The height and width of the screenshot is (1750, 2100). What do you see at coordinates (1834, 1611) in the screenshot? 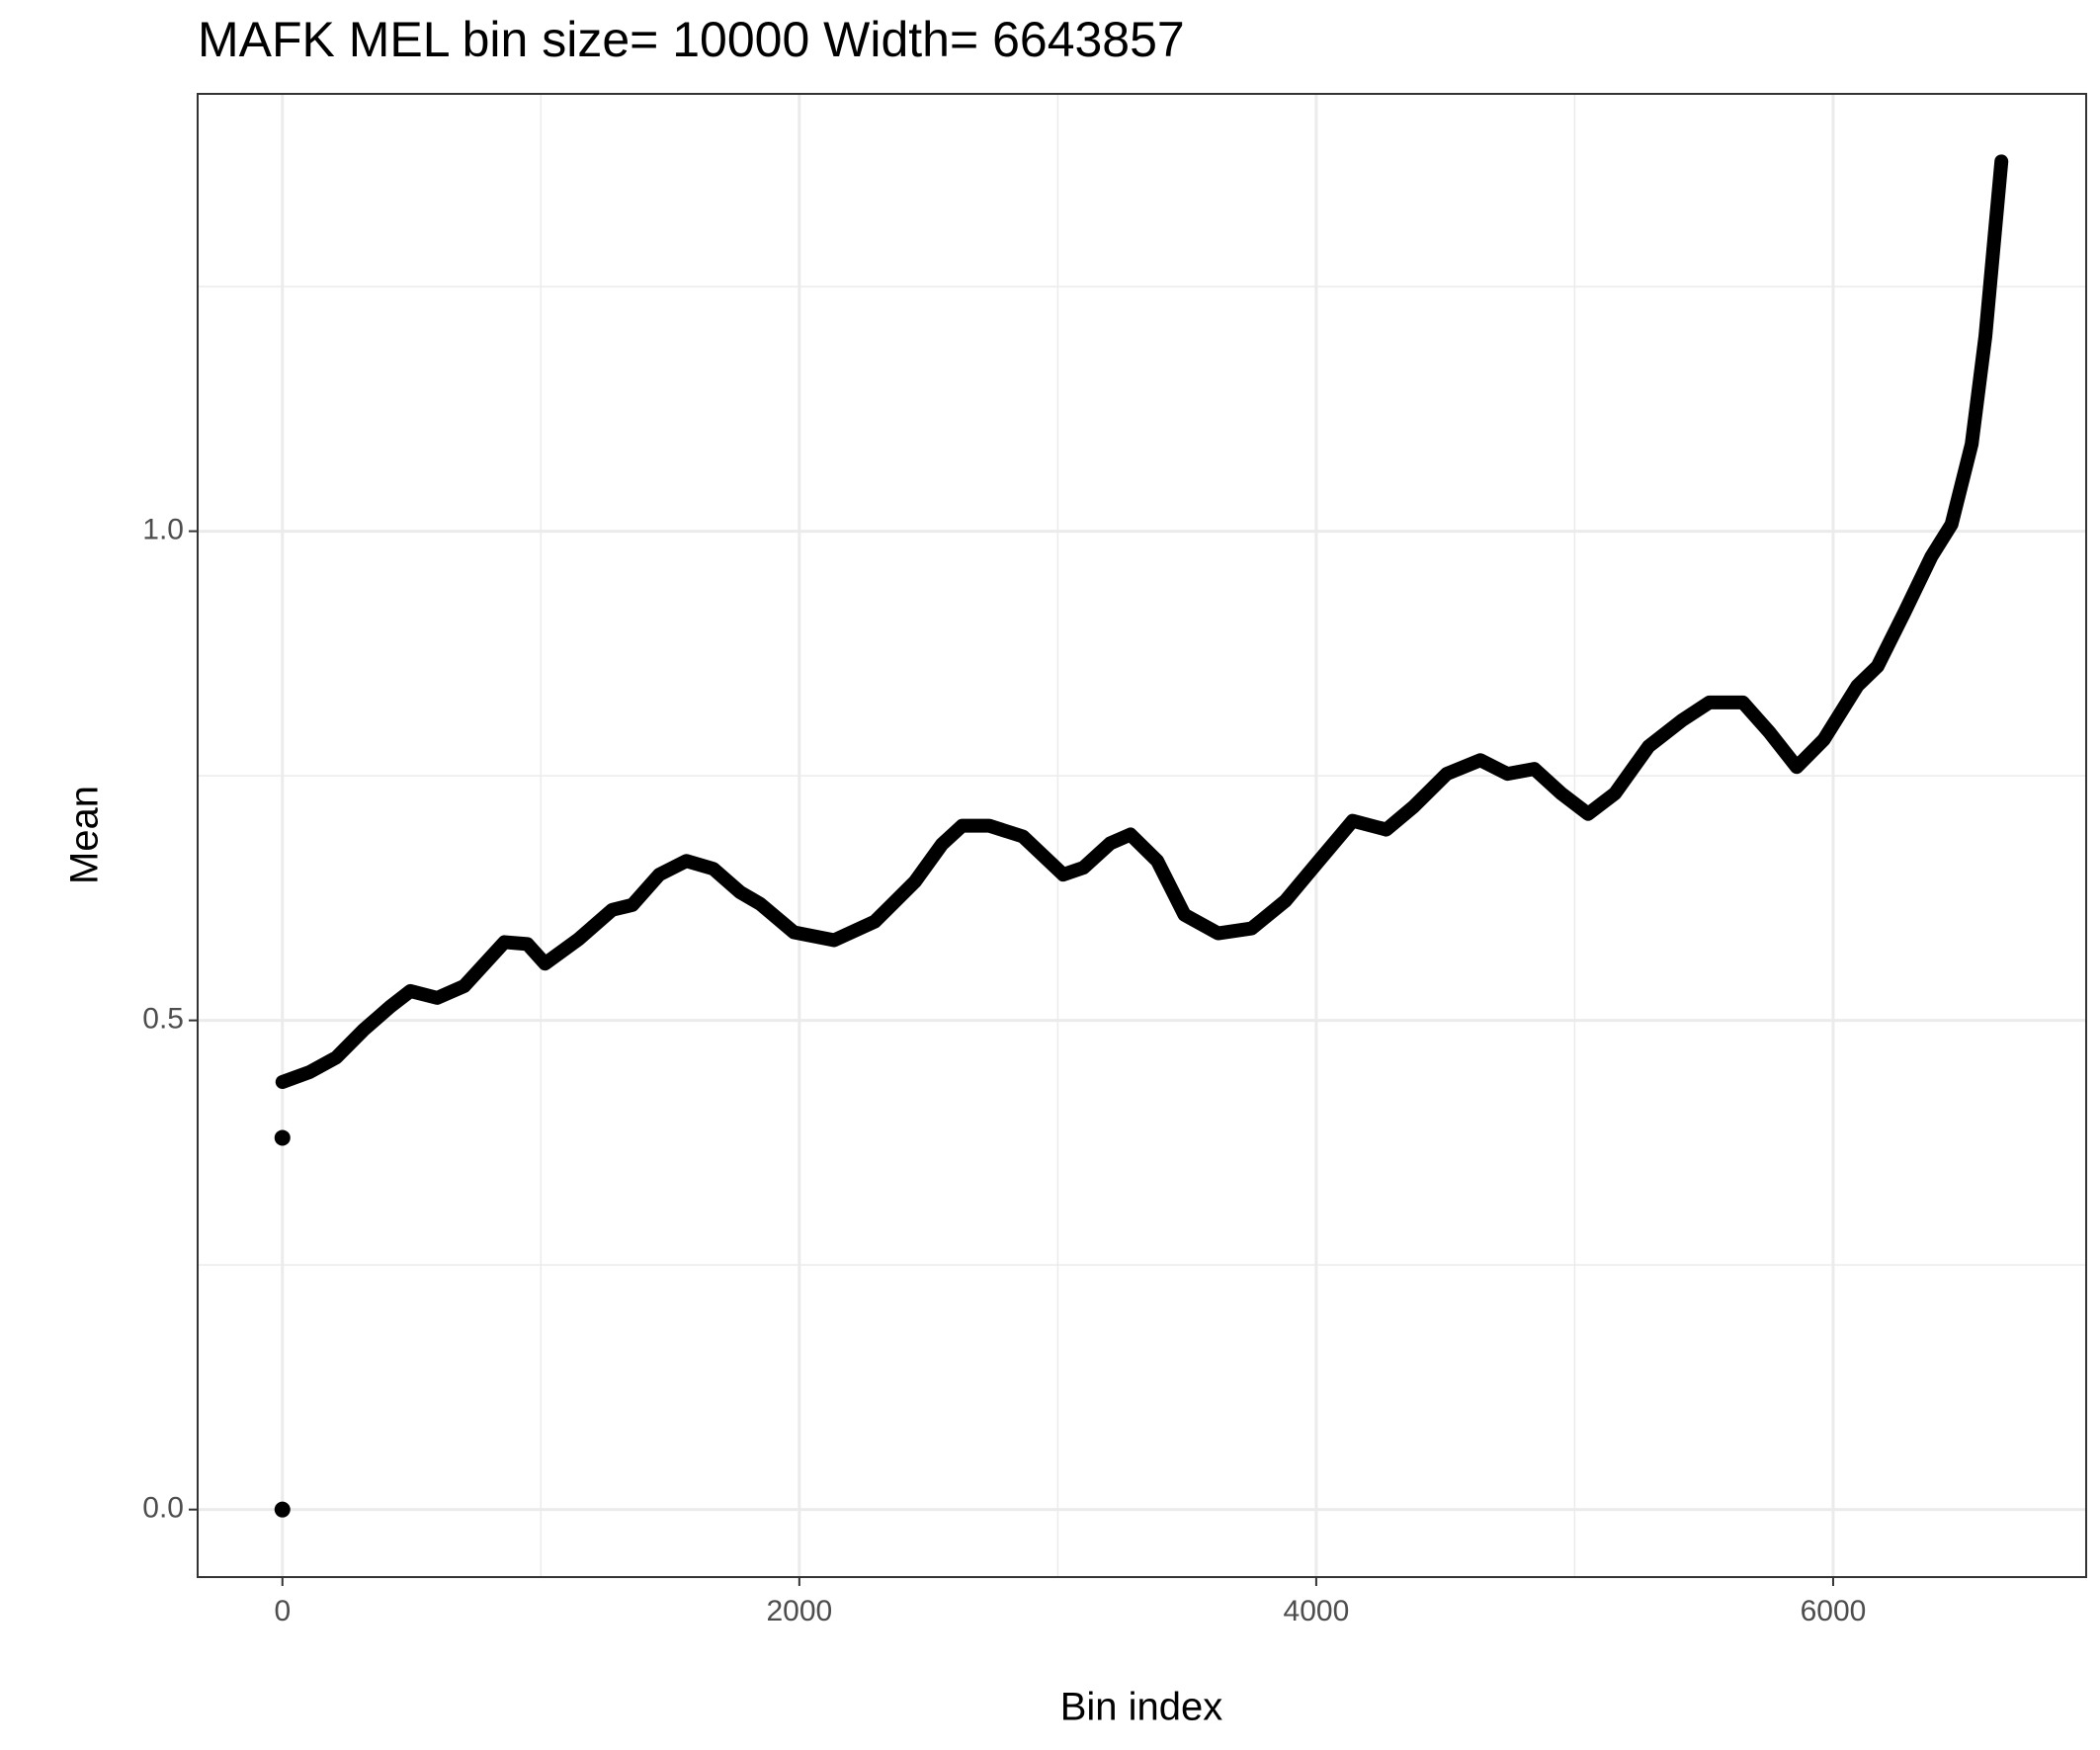
I see `x-tick-label: 6000` at bounding box center [1834, 1611].